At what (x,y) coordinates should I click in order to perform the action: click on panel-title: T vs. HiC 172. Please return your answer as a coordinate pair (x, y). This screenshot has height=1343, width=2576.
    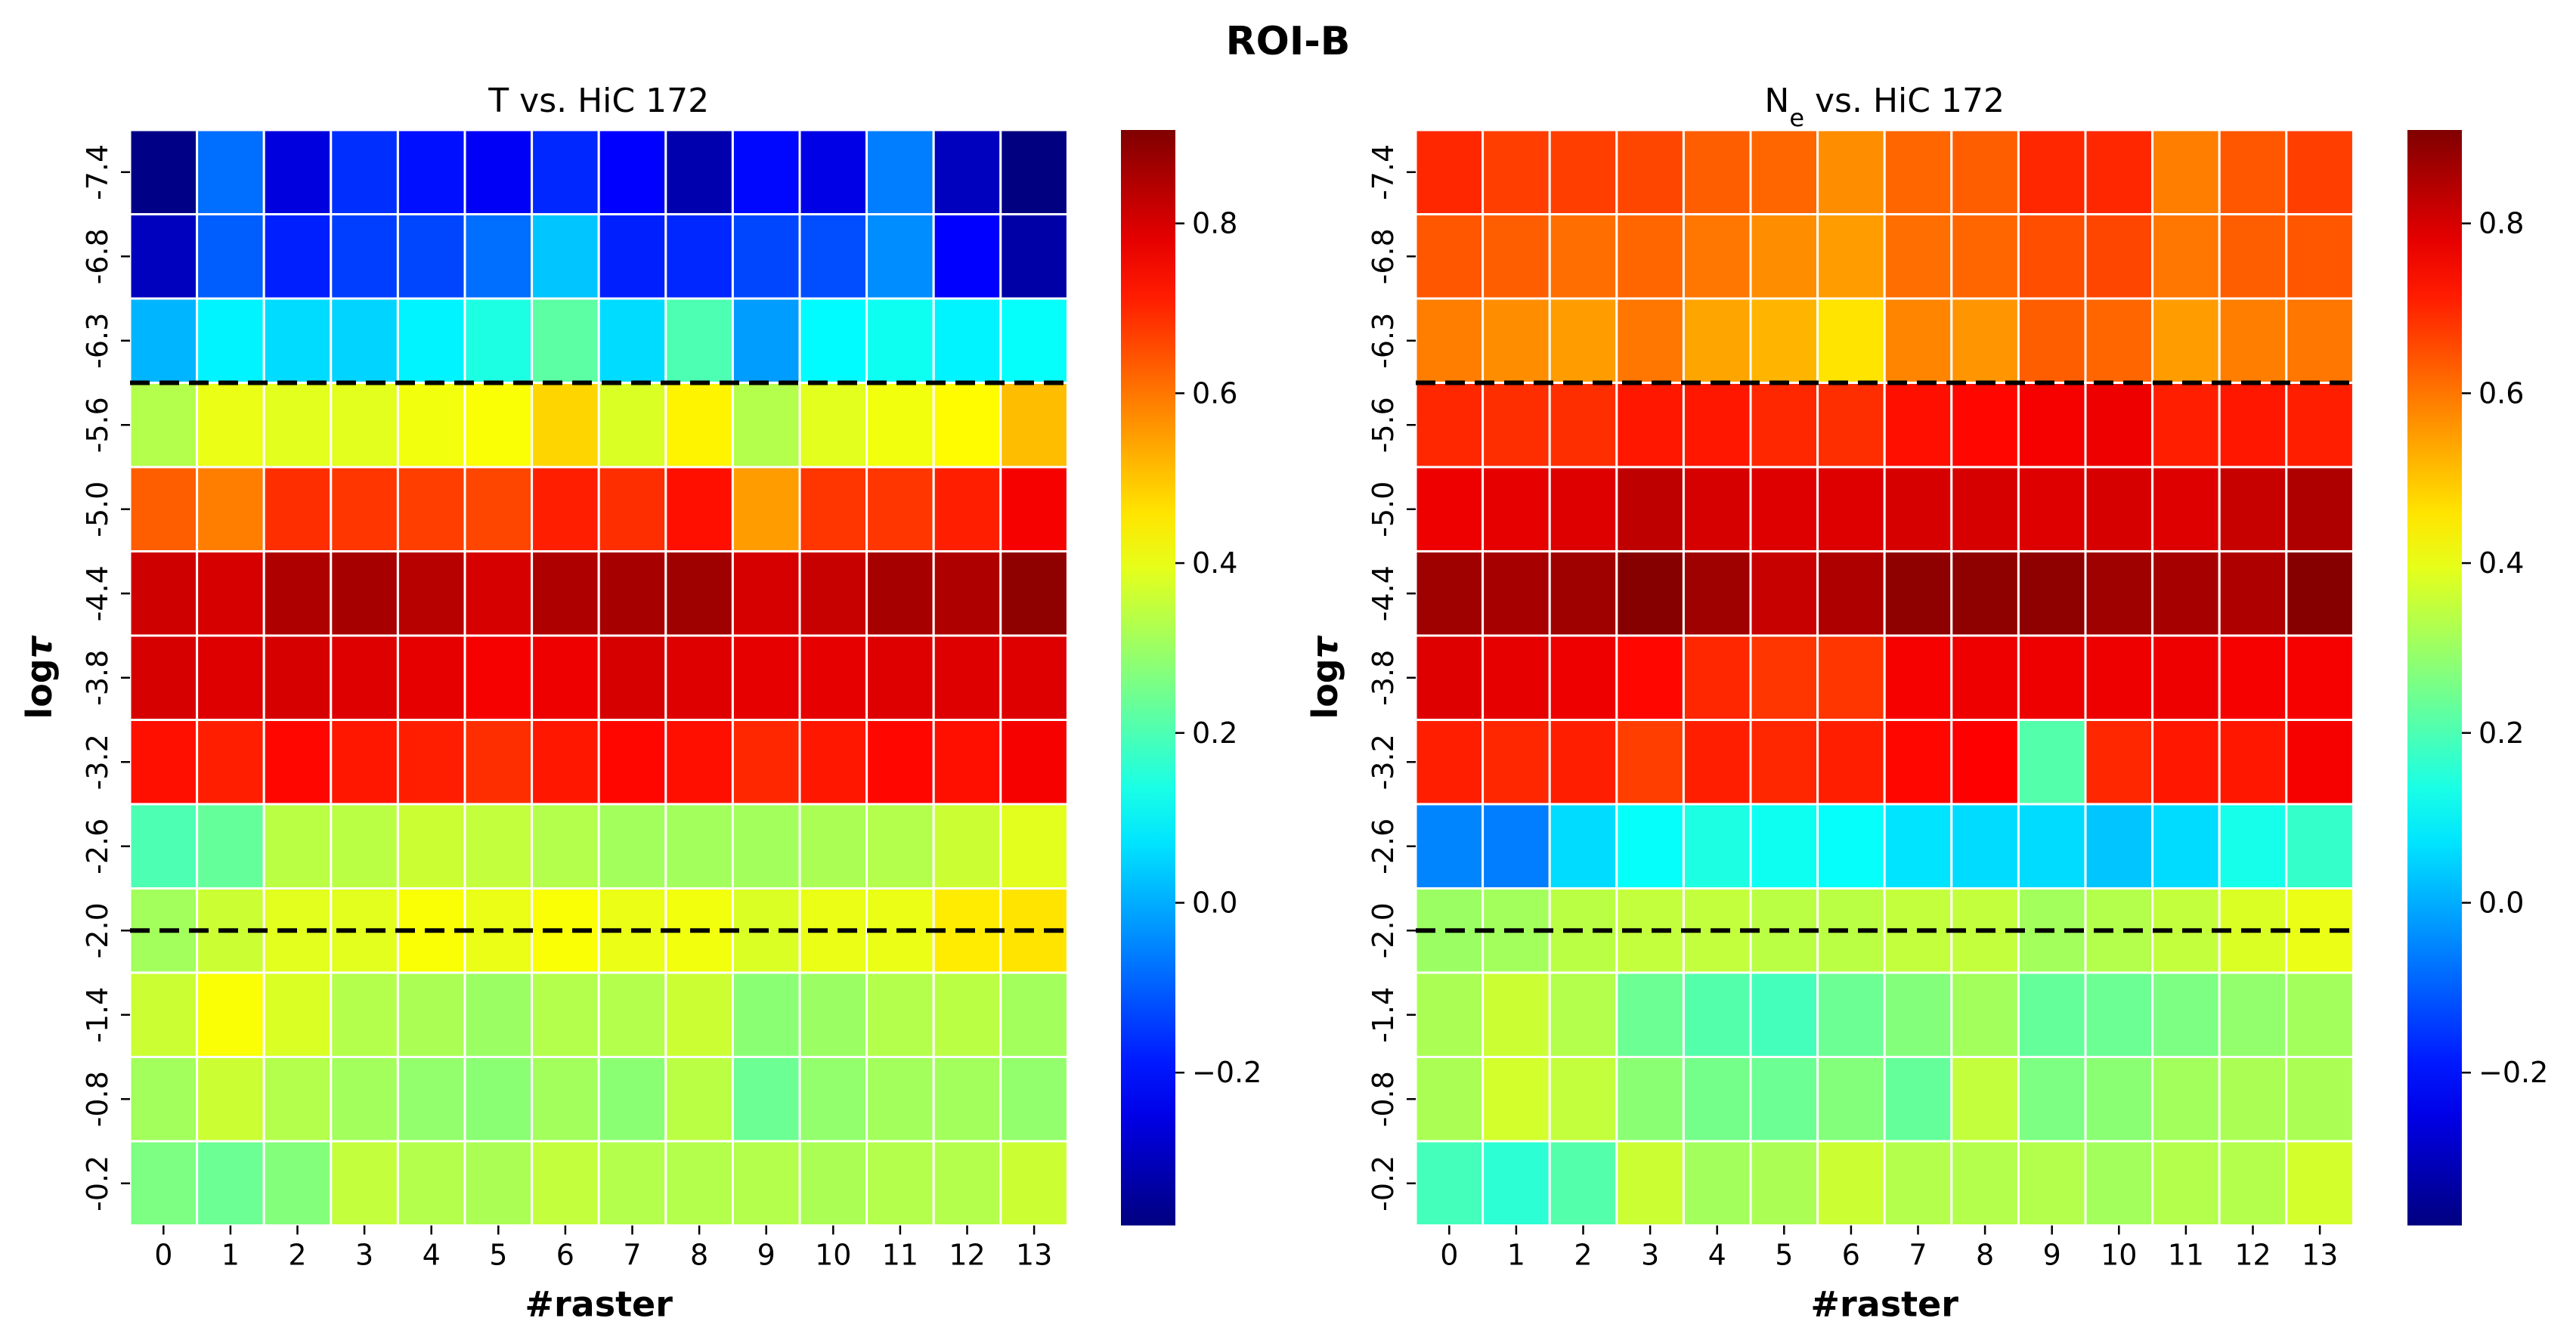
    Looking at the image, I should click on (598, 101).